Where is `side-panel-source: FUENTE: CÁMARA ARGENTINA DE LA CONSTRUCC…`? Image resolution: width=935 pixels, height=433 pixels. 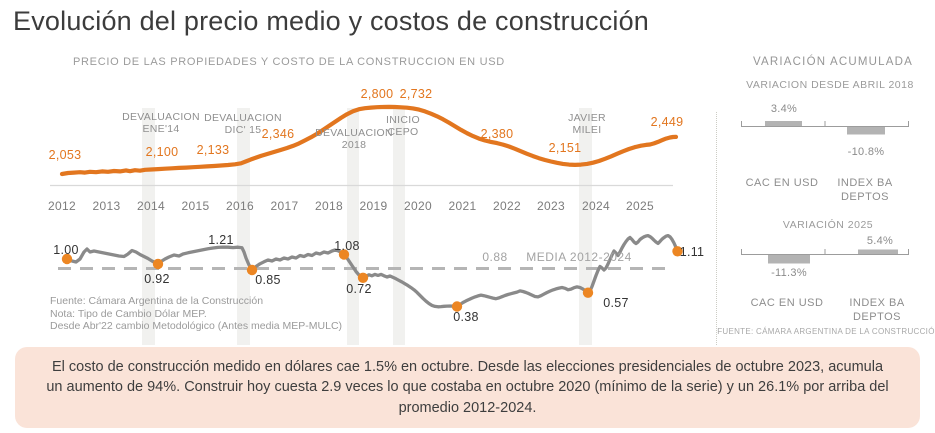
side-panel-source: FUENTE: CÁMARA ARGENTINA DE LA CONSTRUCC… is located at coordinates (826, 331).